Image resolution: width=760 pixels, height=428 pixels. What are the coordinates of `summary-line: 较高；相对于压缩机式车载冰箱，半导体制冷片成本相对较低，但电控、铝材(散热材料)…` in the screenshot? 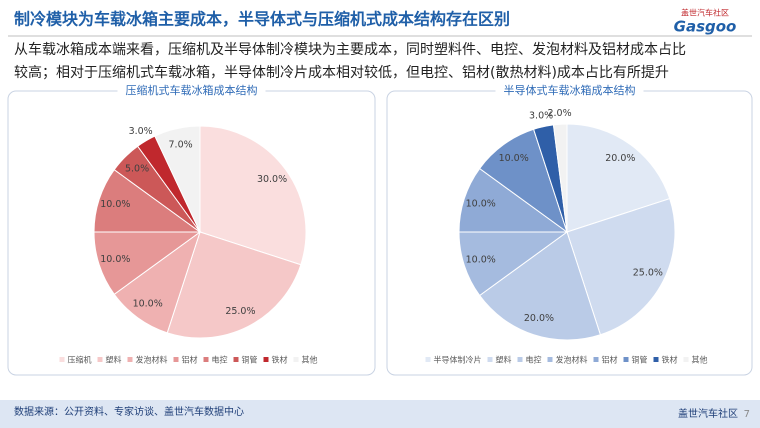 It's located at (341, 72).